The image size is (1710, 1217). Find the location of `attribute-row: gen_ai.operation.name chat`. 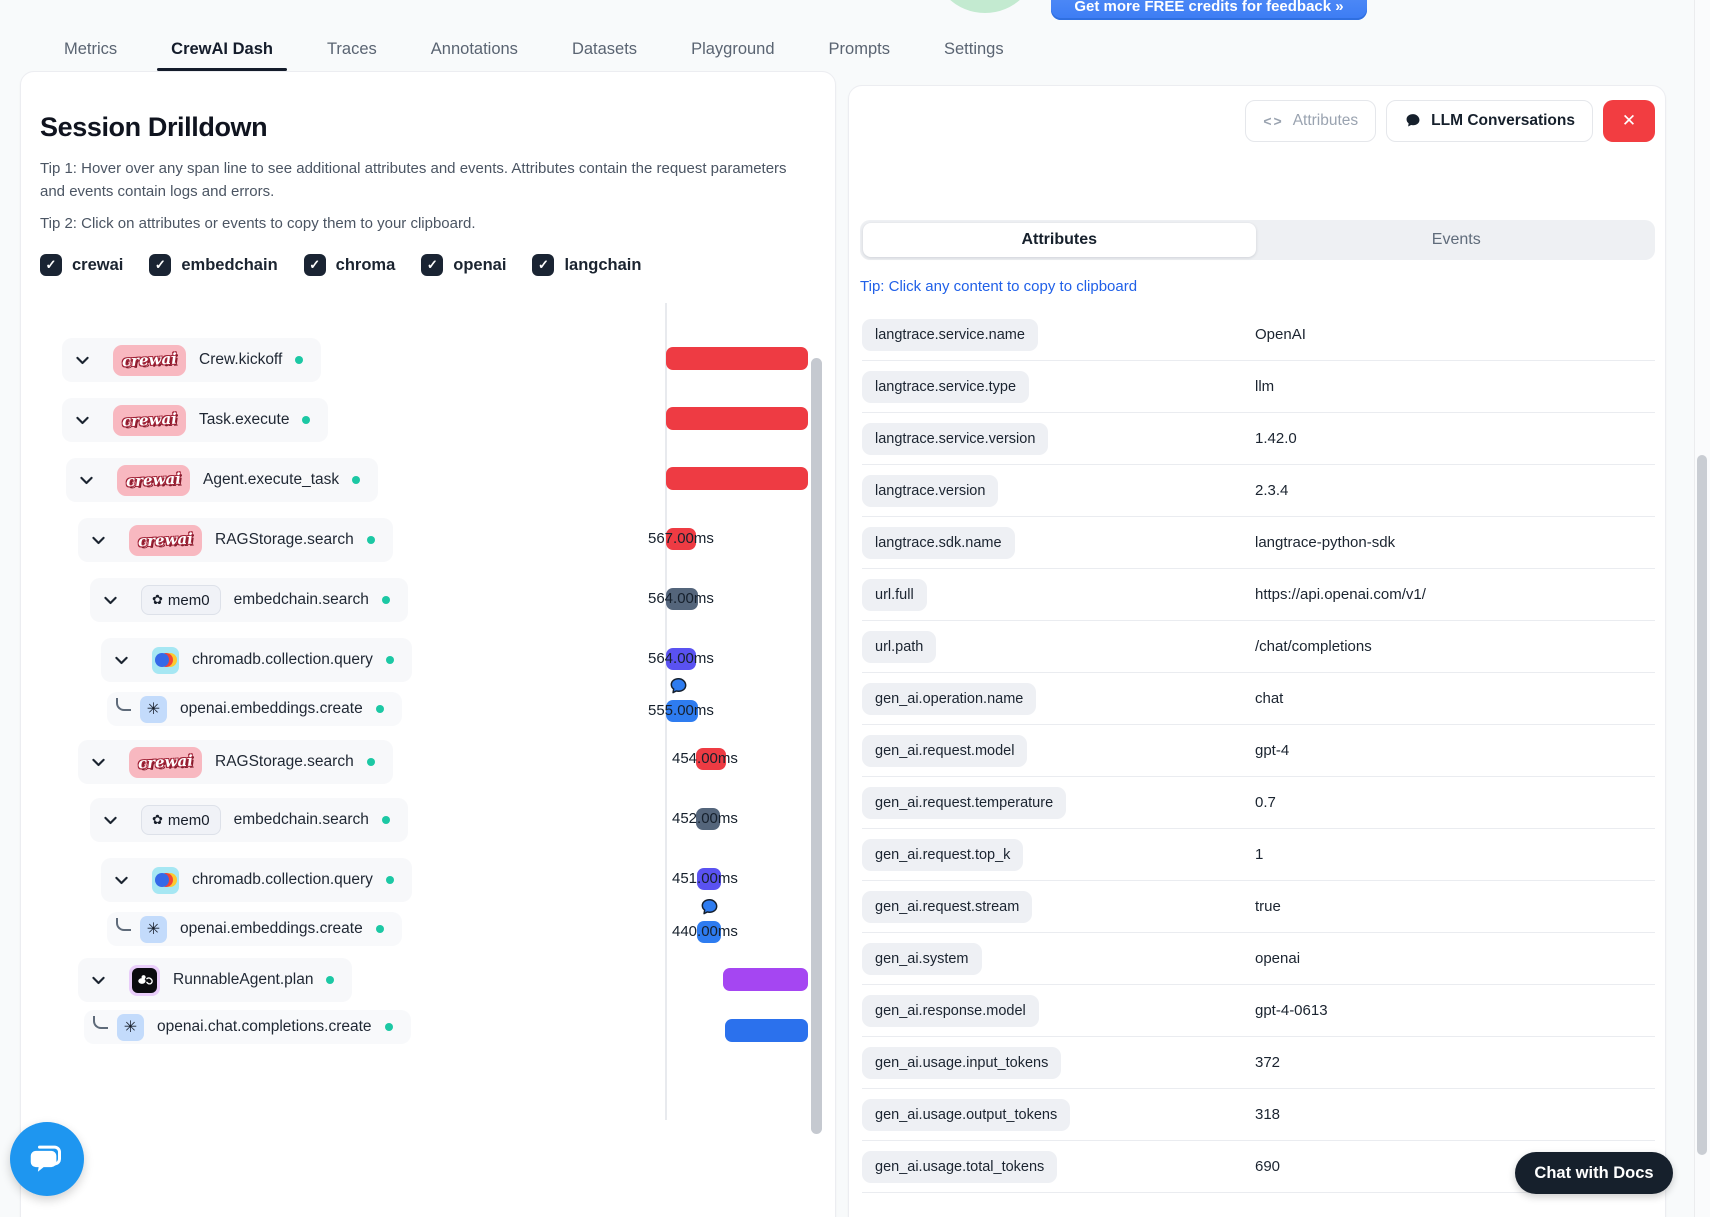

attribute-row: gen_ai.operation.name chat is located at coordinates (1258, 699).